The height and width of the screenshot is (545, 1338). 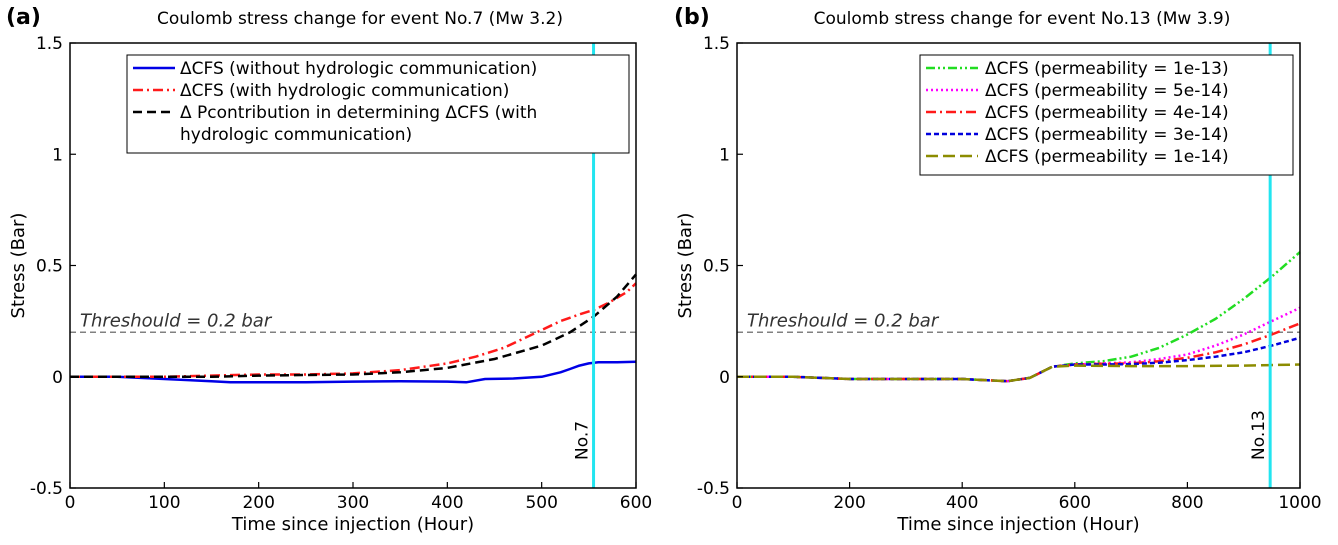 What do you see at coordinates (692, 17) in the screenshot?
I see `panel-label: (b)` at bounding box center [692, 17].